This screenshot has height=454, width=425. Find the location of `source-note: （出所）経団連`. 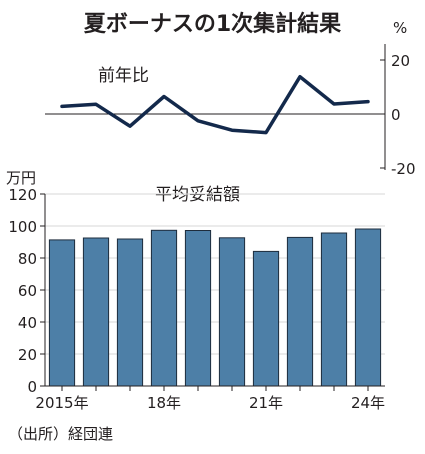

source-note: （出所）経団連 is located at coordinates (61, 434).